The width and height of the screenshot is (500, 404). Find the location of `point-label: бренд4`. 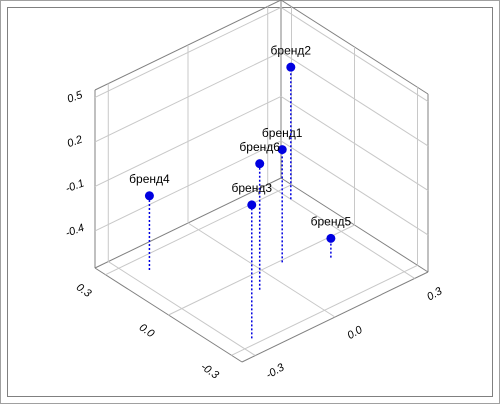

point-label: бренд4 is located at coordinates (149, 179).